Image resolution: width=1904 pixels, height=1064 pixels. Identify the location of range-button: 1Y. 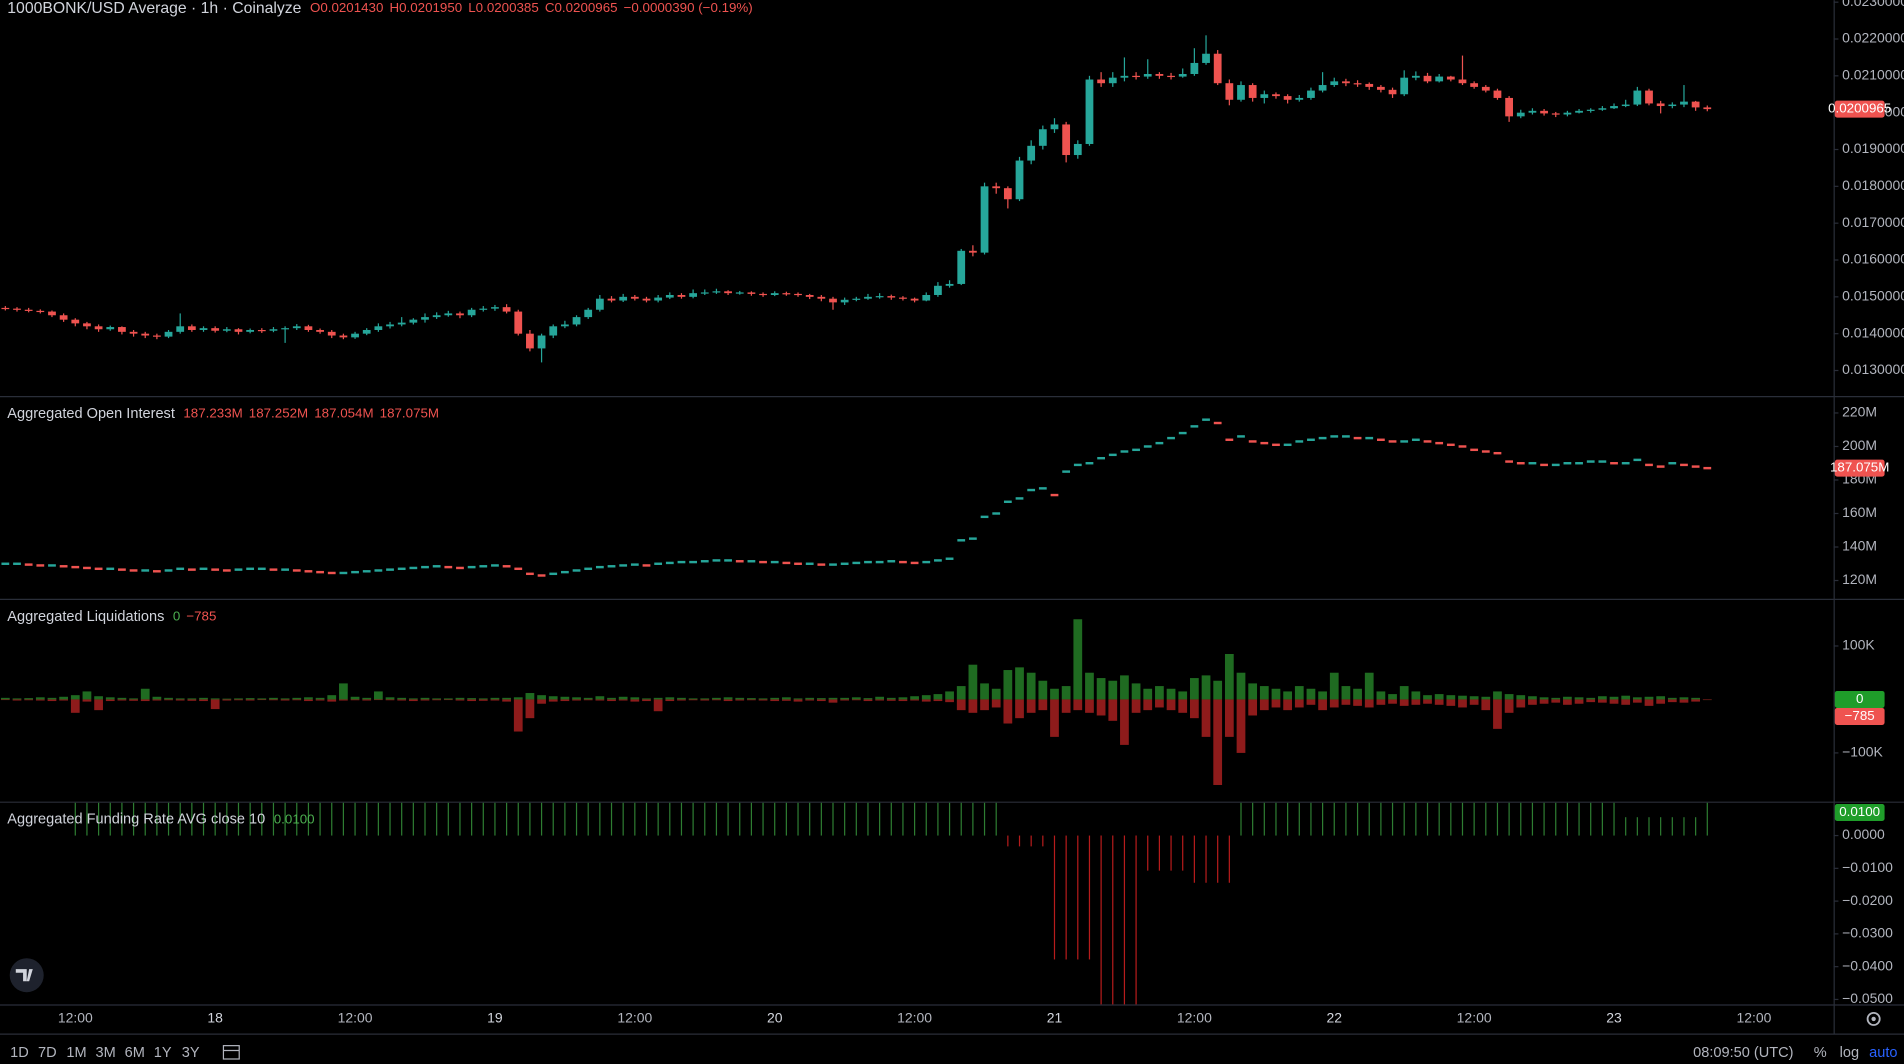
(163, 1053).